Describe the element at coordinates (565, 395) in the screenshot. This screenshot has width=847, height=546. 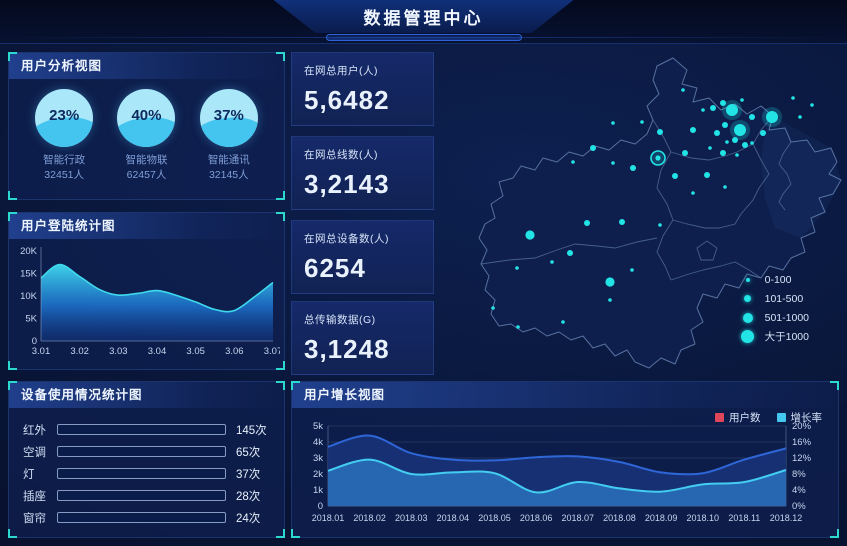
I see `panel-title: 用户增长视图` at that location.